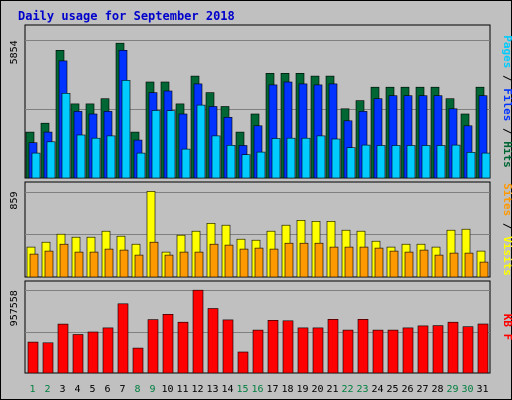 Image resolution: width=512 pixels, height=400 pixels. What do you see at coordinates (227, 389) in the screenshot?
I see `day-label: 14` at bounding box center [227, 389].